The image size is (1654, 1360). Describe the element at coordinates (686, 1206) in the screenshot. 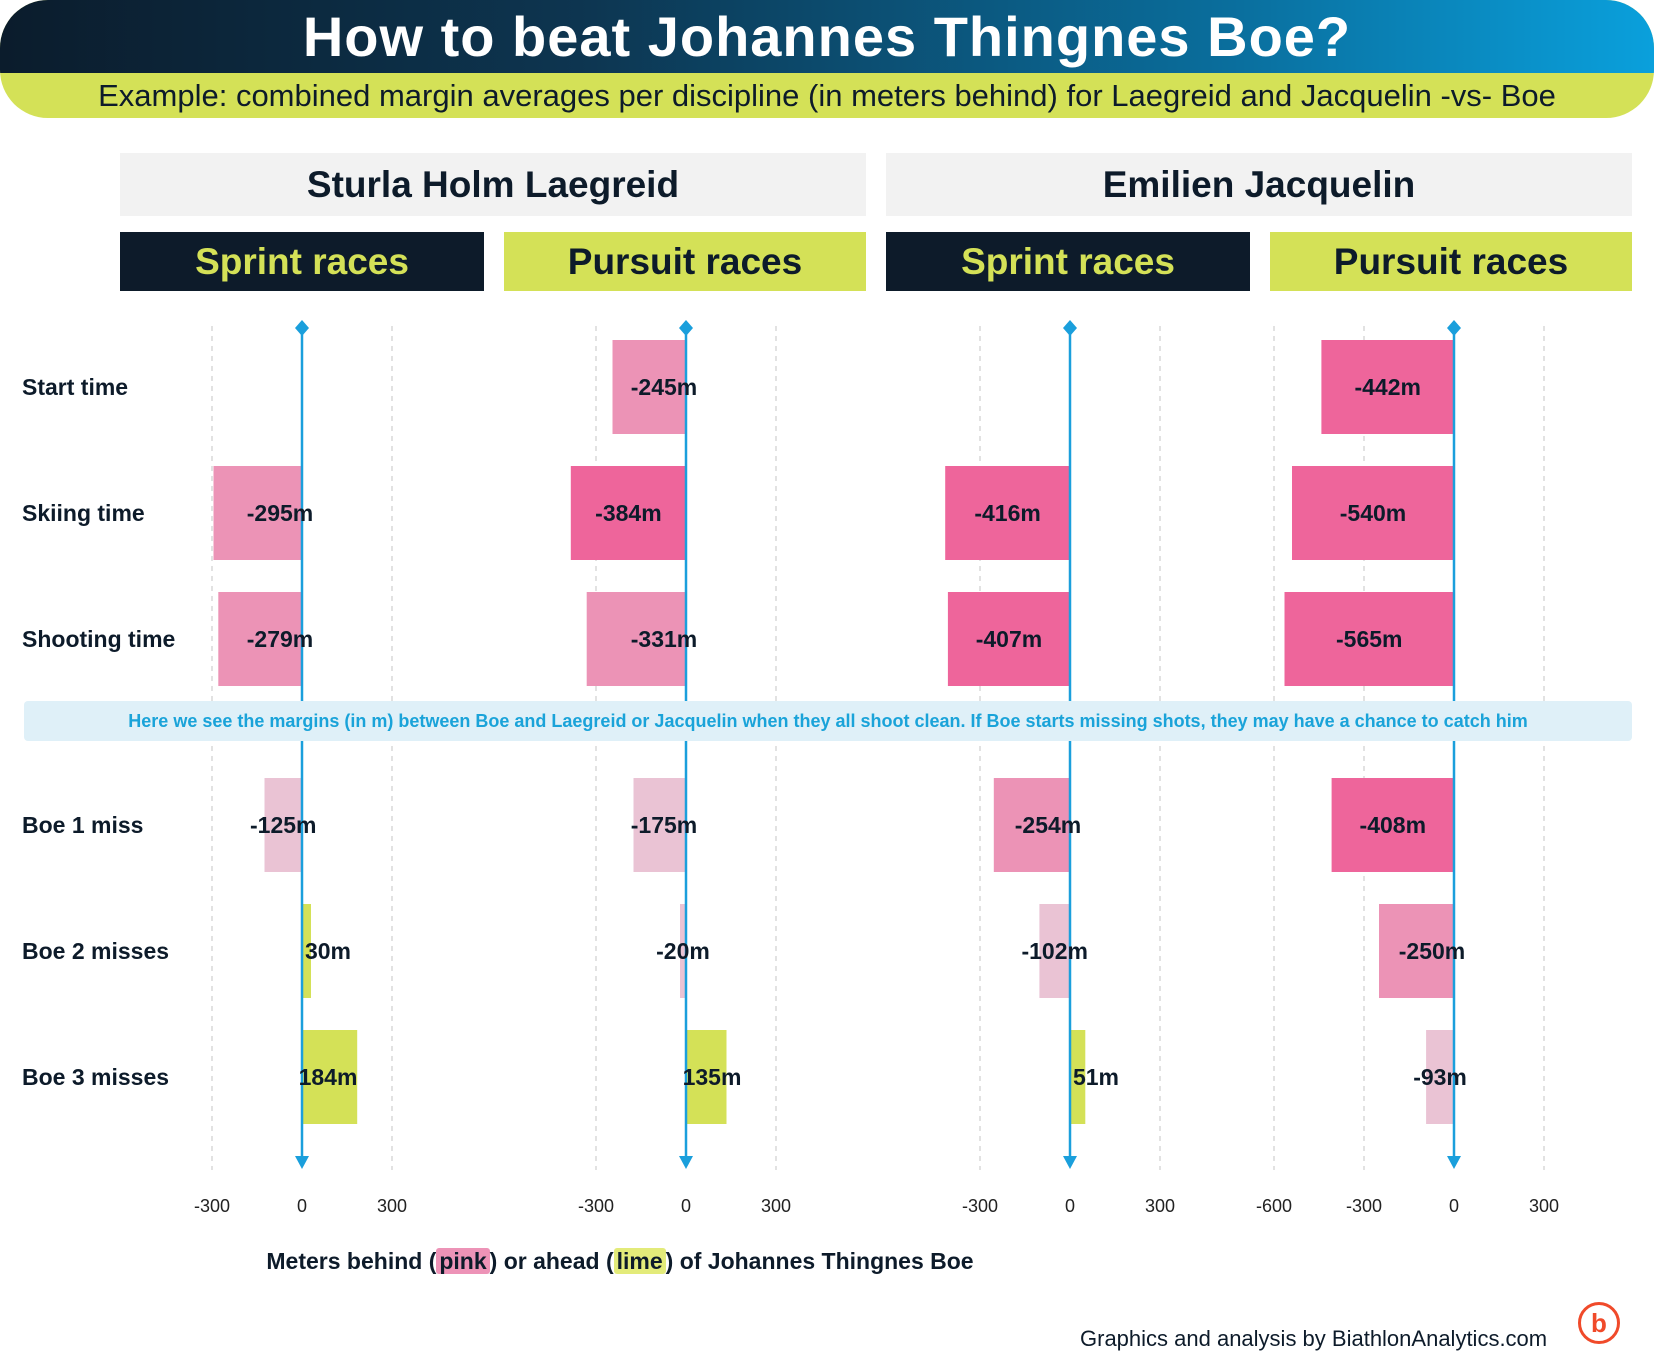

I see `tick-label-laegreid-pursuit: 0` at that location.